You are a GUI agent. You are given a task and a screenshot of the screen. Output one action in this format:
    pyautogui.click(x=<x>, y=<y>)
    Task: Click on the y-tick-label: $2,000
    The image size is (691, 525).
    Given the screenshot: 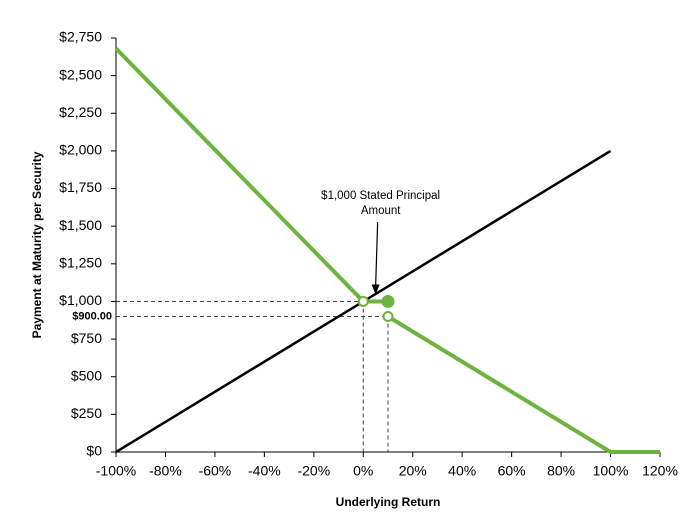 What is the action you would take?
    pyautogui.click(x=80, y=150)
    